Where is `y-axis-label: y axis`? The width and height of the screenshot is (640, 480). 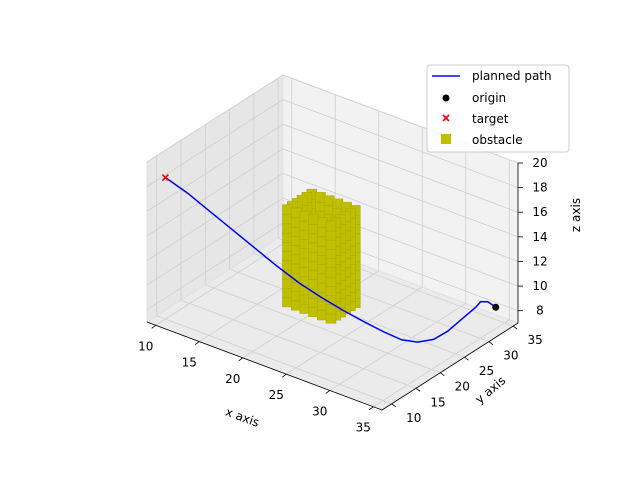 y-axis-label: y axis is located at coordinates (491, 389).